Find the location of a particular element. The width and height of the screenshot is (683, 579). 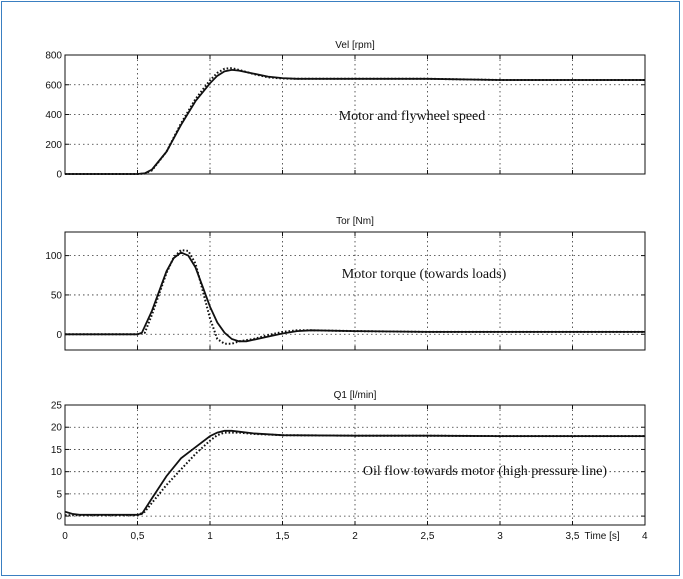

series-line-dotted is located at coordinates (355, 474).